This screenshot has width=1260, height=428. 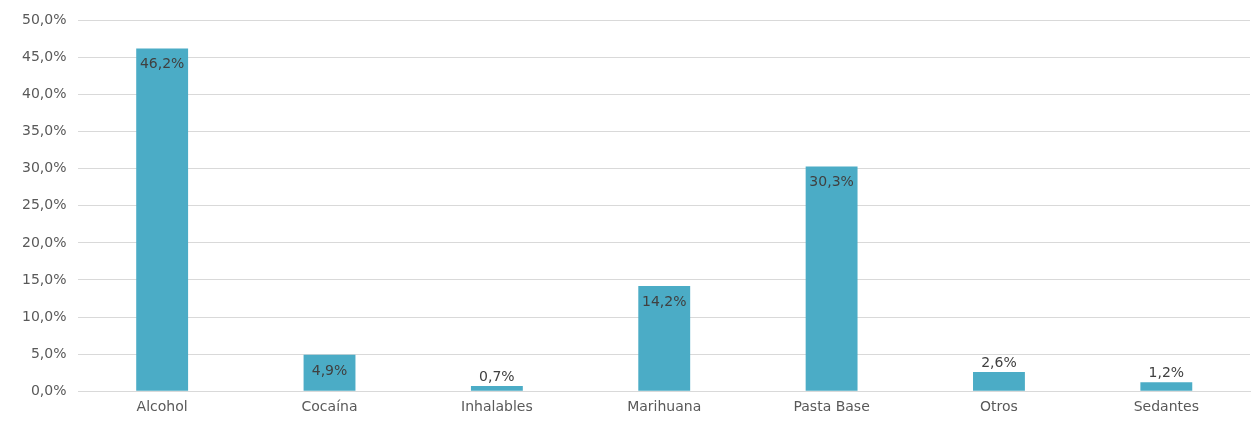 What do you see at coordinates (162, 406) in the screenshot?
I see `x-tick-label: Alcohol` at bounding box center [162, 406].